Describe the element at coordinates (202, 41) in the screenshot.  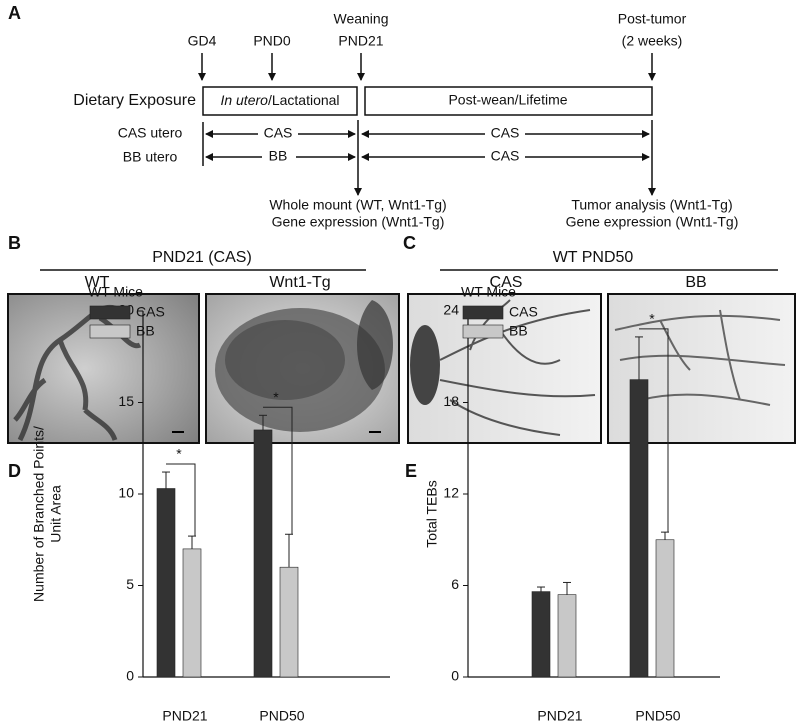
I see `timepoint: GD4` at that location.